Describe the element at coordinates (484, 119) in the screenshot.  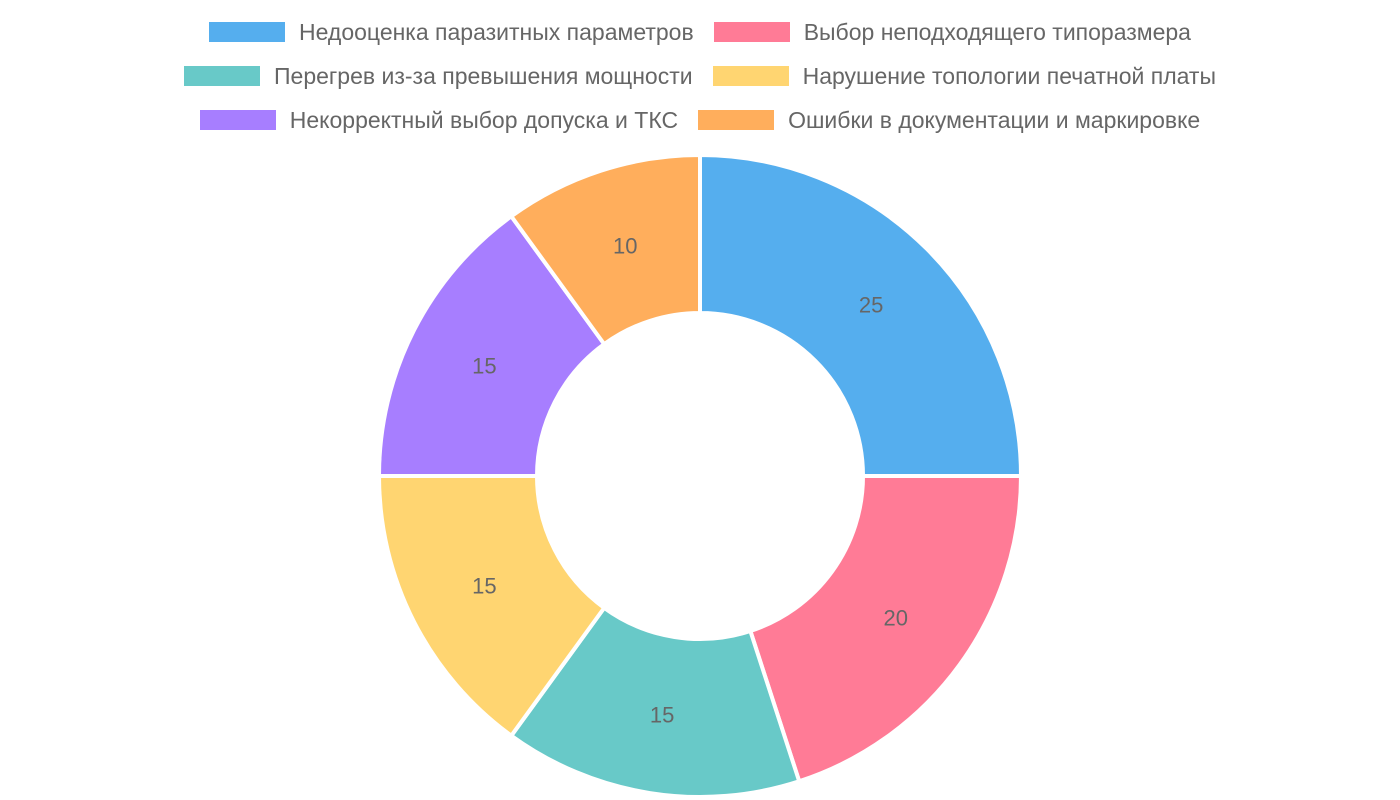
I see `legend-label: Некорректный выбор допуска и ТКС` at that location.